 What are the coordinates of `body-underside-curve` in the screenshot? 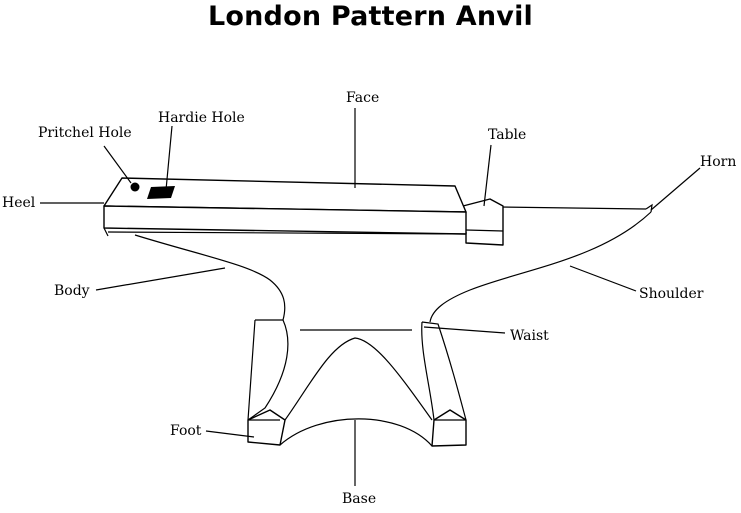 It's located at (210, 277).